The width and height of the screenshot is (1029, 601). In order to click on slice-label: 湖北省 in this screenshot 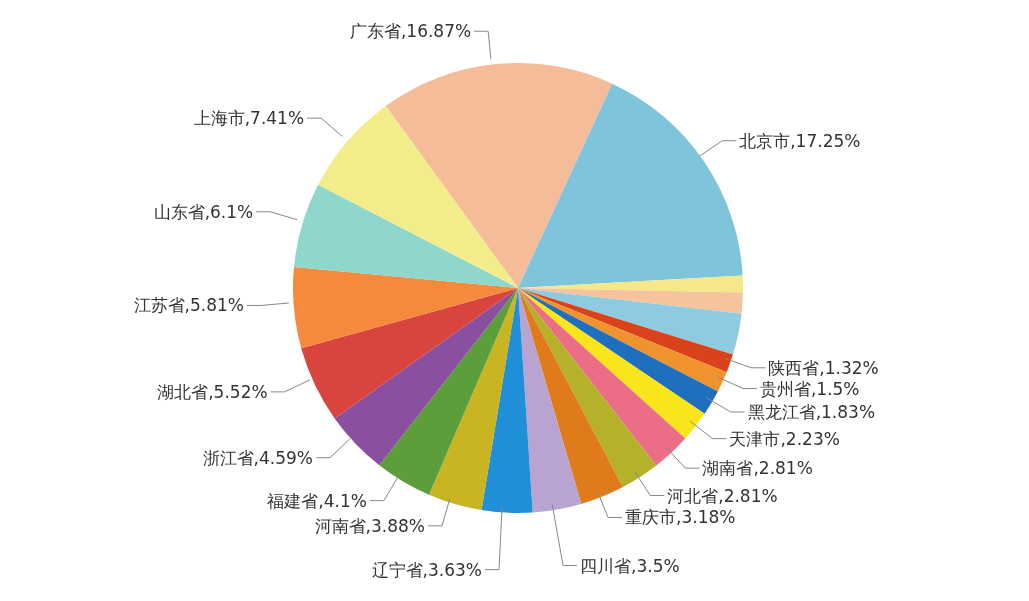, I will do `click(183, 391)`.